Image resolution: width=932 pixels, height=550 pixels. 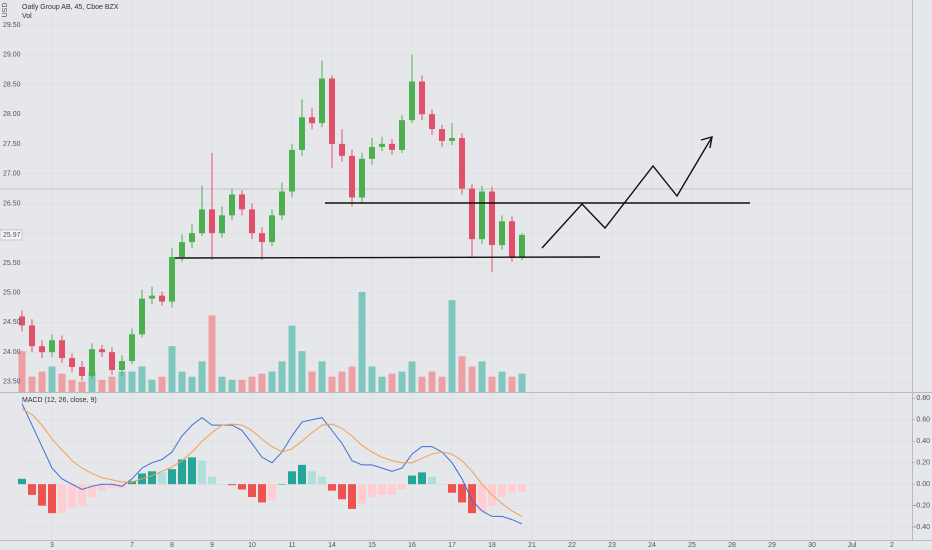 I want to click on x-tick-label: 2, so click(x=892, y=545).